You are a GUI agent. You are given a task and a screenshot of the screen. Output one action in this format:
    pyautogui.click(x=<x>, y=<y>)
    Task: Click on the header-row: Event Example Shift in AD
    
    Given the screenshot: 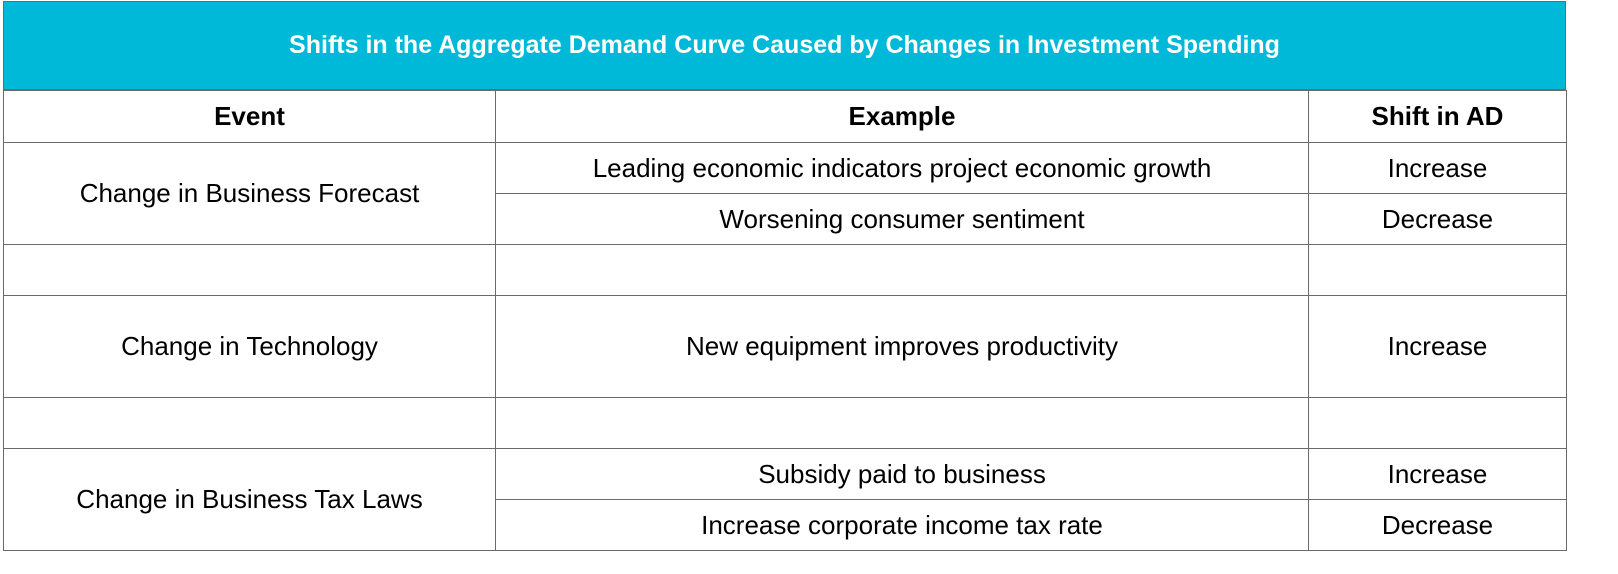 What is the action you would take?
    pyautogui.click(x=785, y=116)
    